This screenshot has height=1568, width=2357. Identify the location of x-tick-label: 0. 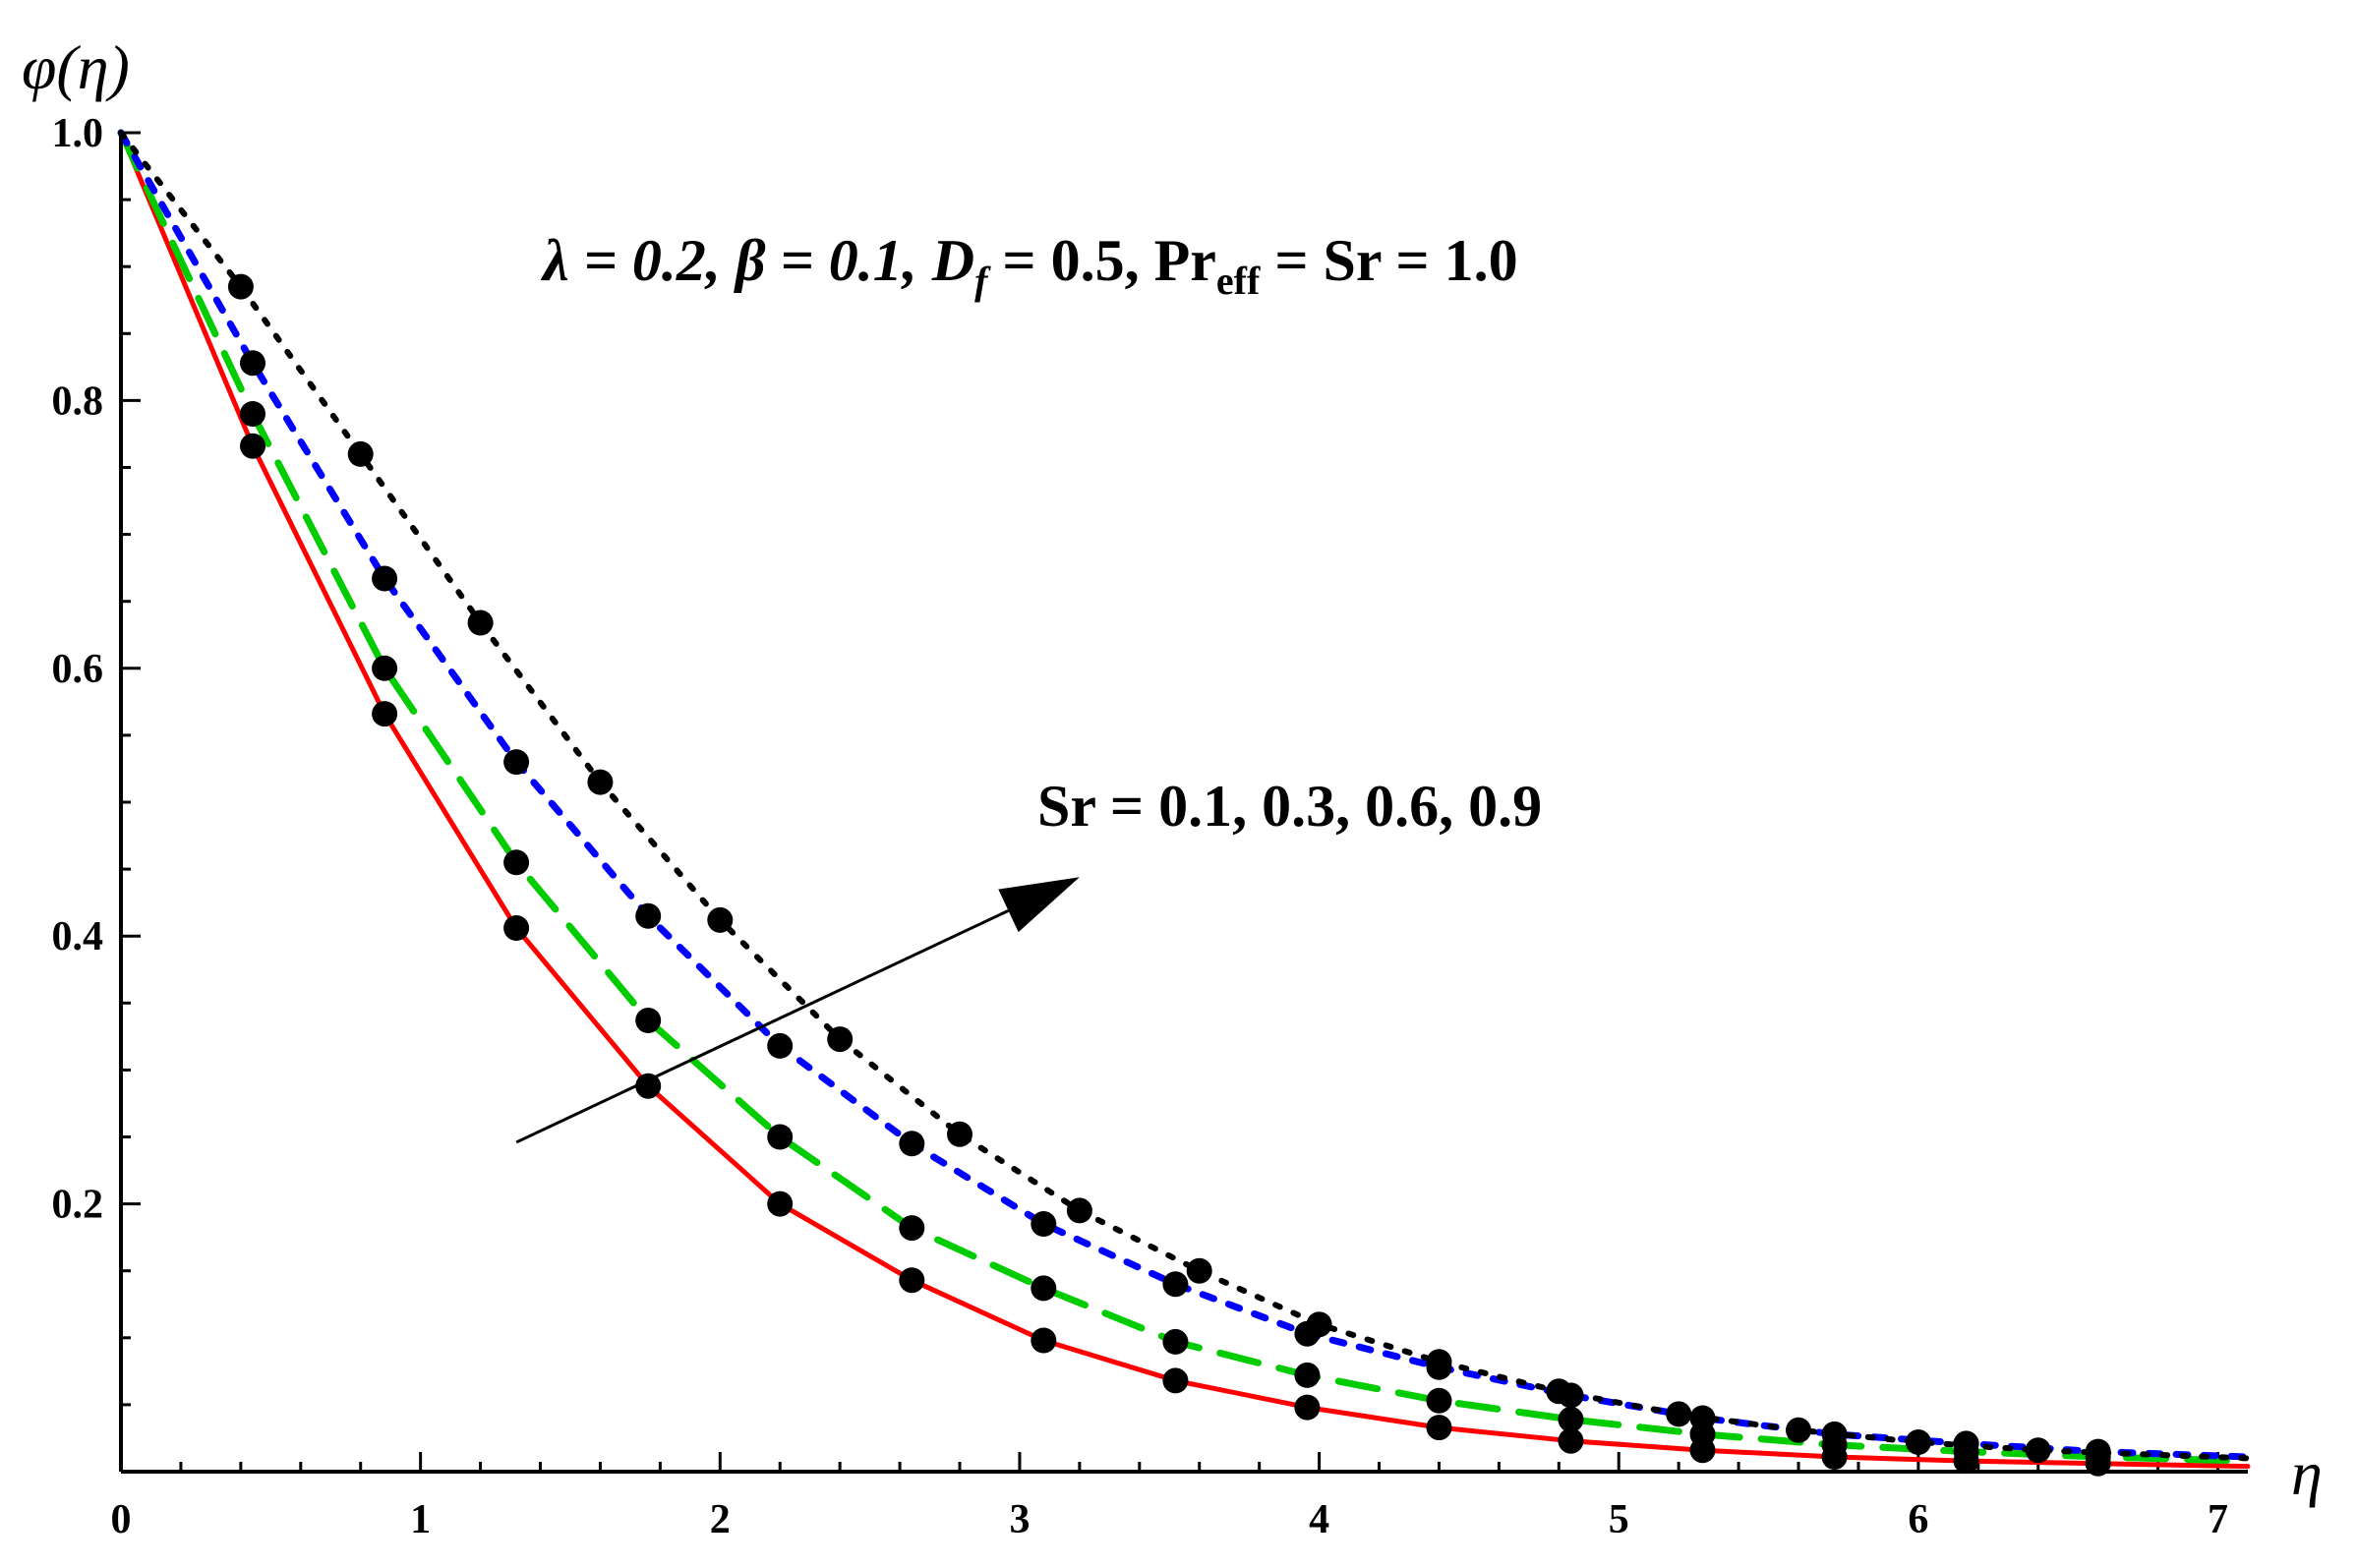
(121, 1519).